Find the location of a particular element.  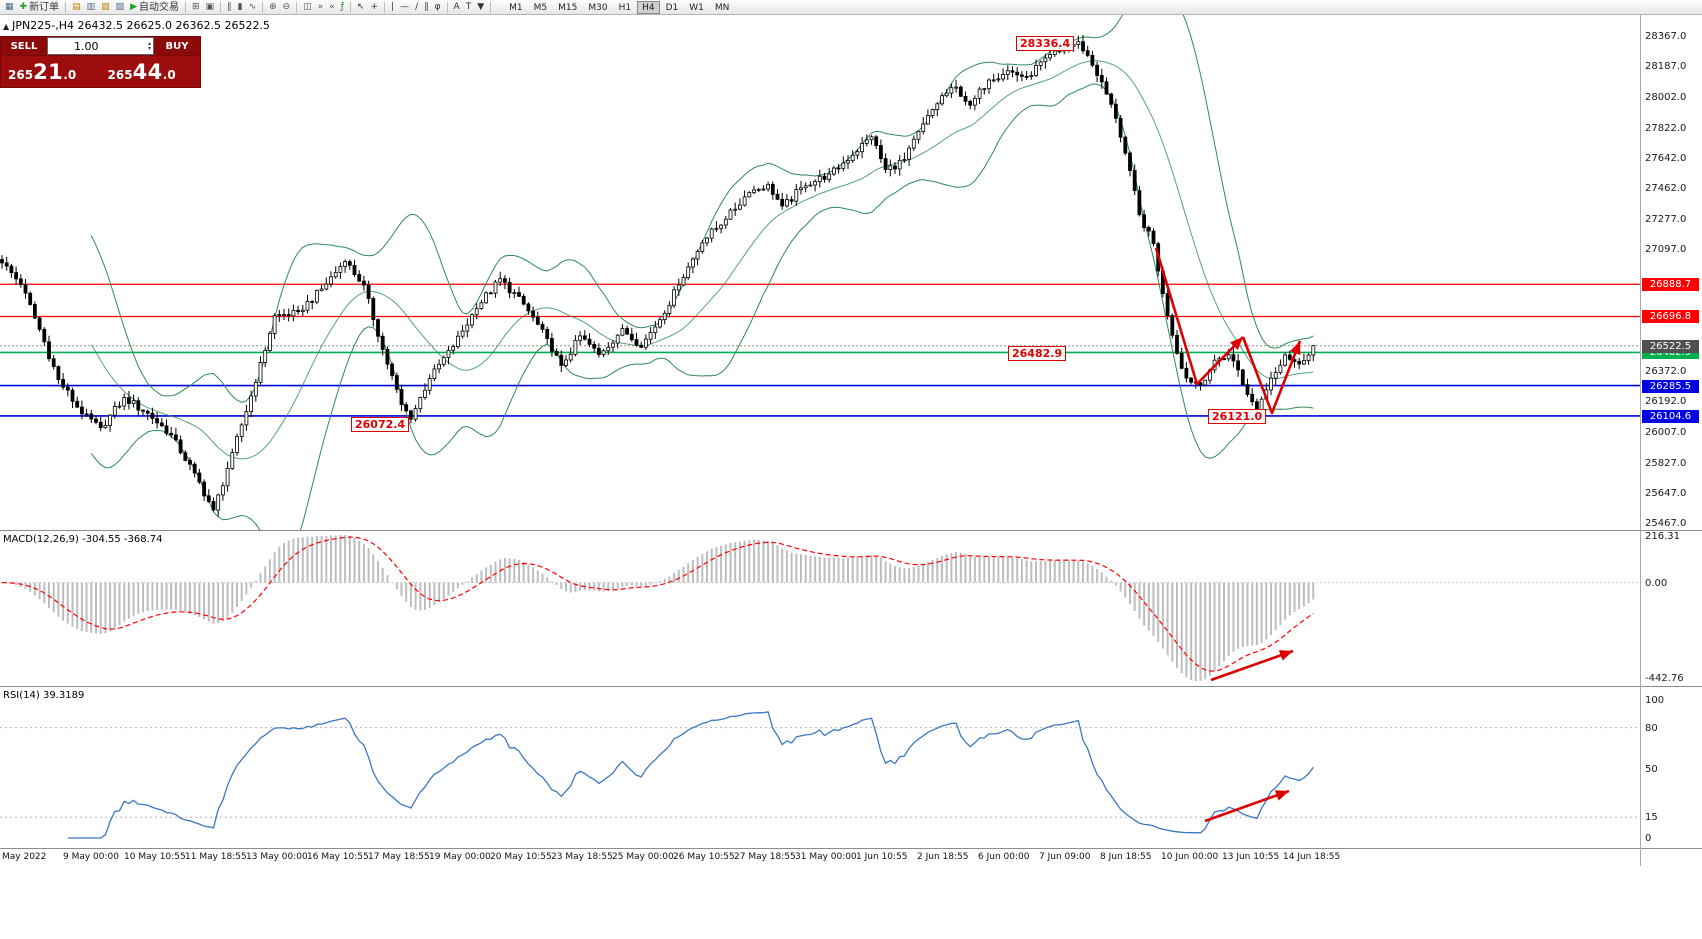

price-axis-label: 26007.0 is located at coordinates (1666, 433).